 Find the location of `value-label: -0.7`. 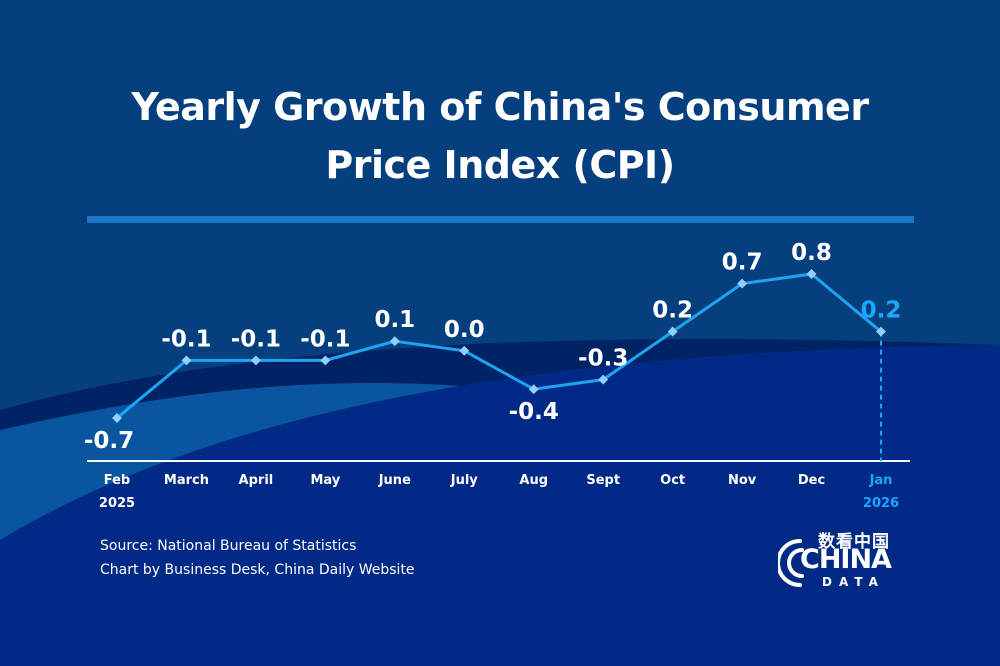

value-label: -0.7 is located at coordinates (109, 441).